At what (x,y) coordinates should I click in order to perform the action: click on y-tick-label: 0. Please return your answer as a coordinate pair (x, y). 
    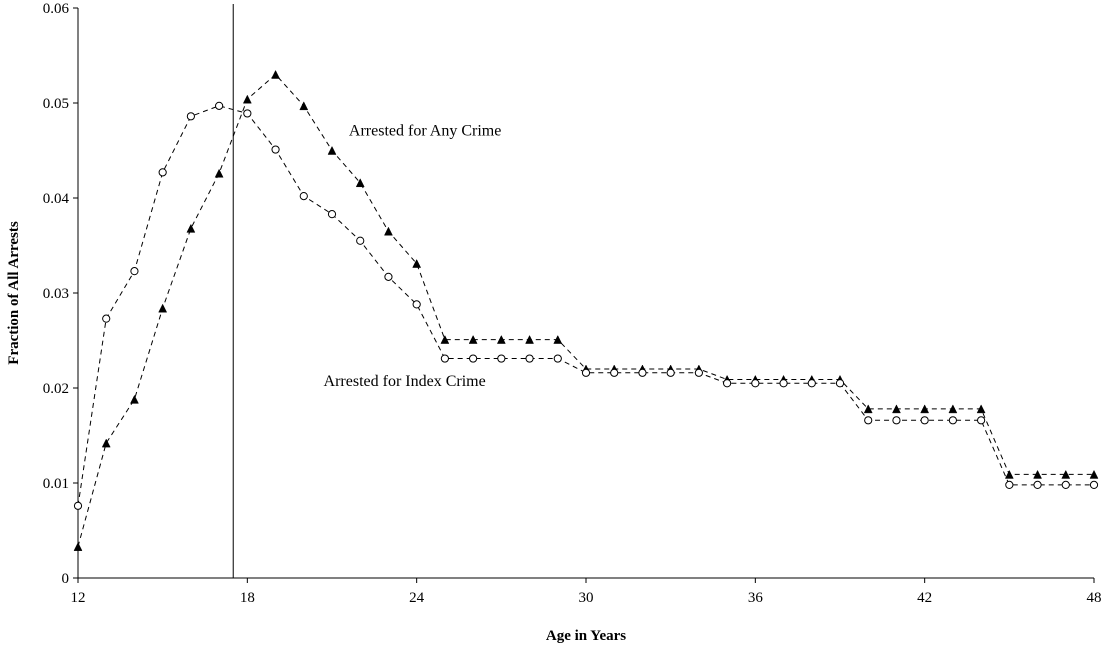
    Looking at the image, I should click on (66, 579).